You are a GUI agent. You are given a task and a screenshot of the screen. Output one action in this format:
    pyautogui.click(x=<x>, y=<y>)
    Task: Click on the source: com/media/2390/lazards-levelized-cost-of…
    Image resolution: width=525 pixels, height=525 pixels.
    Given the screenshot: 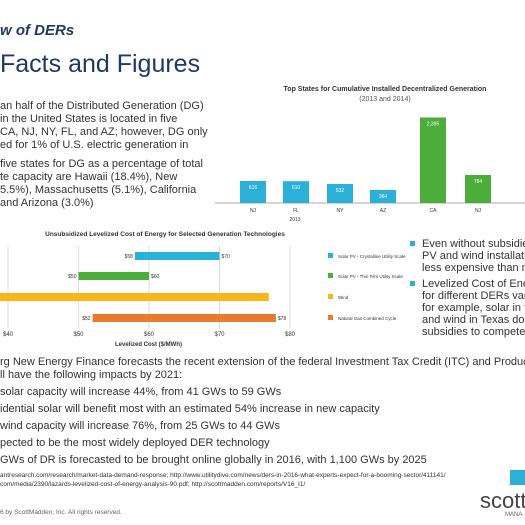 What is the action you would take?
    pyautogui.click(x=153, y=484)
    